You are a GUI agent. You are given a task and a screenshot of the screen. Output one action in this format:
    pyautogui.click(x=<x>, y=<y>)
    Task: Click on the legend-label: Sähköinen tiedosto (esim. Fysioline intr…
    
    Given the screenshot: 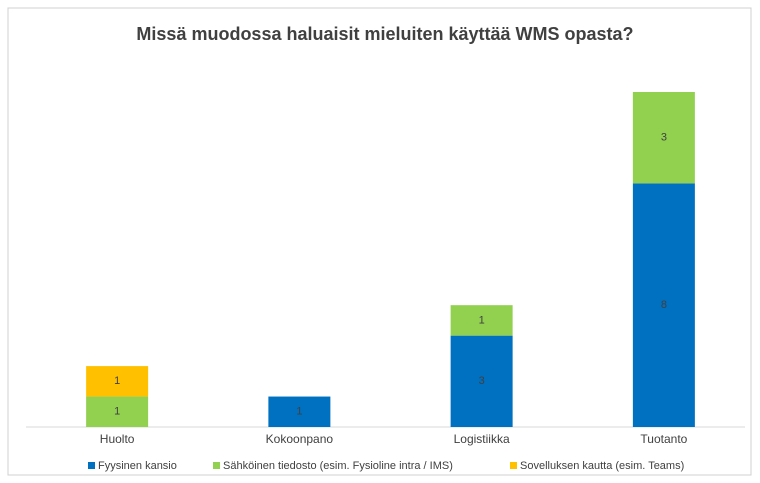 What is the action you would take?
    pyautogui.click(x=338, y=466)
    